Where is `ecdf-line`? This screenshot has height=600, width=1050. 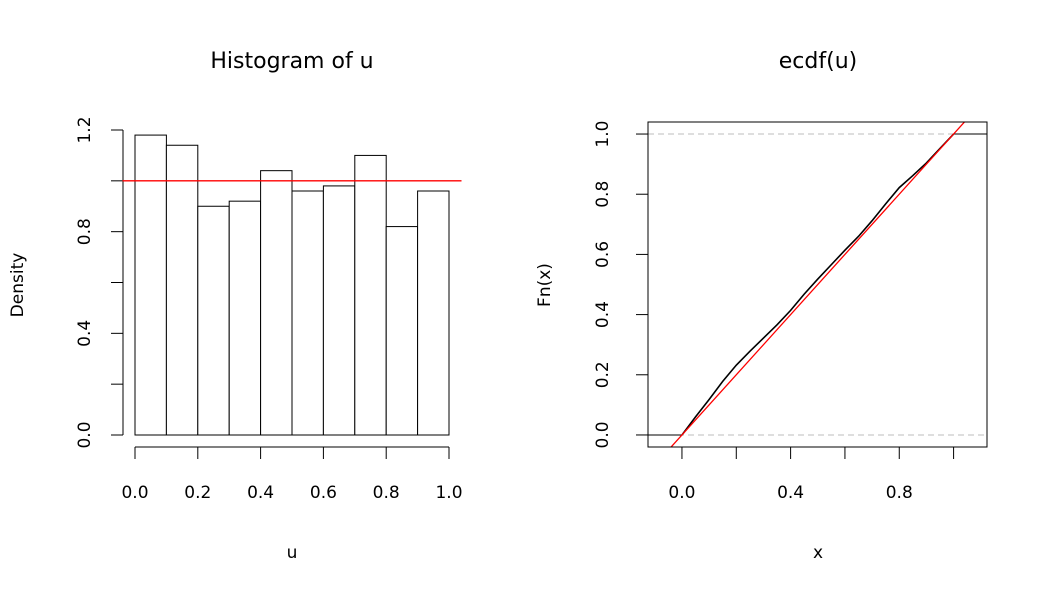 ecdf-line is located at coordinates (818, 284).